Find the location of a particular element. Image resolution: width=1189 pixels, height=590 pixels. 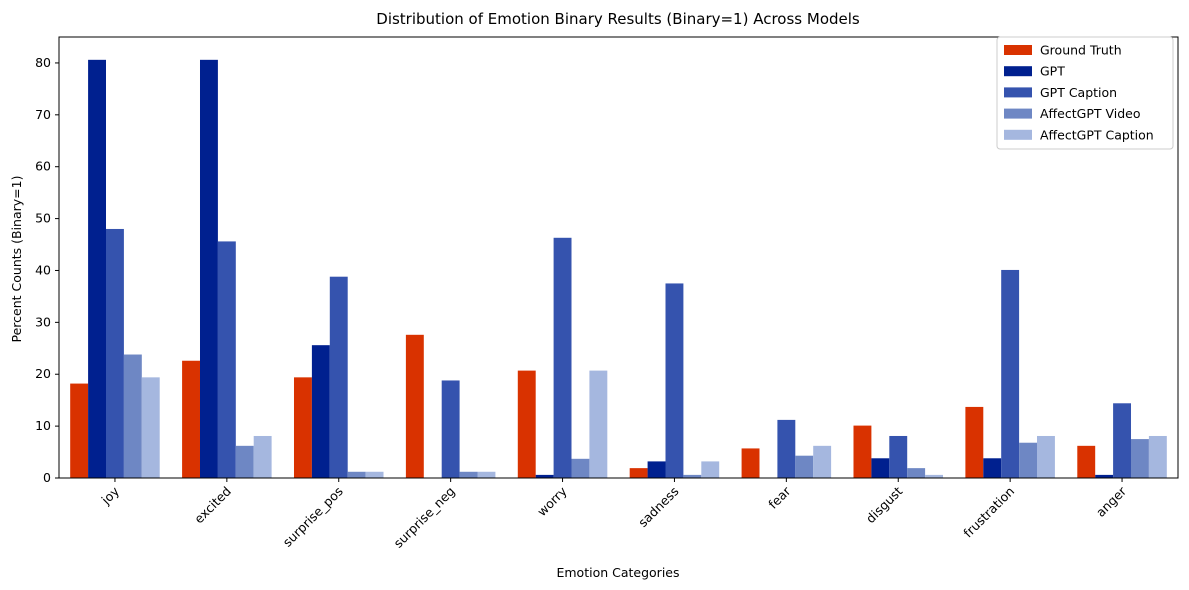

y-tick-label: 50 is located at coordinates (43, 218).